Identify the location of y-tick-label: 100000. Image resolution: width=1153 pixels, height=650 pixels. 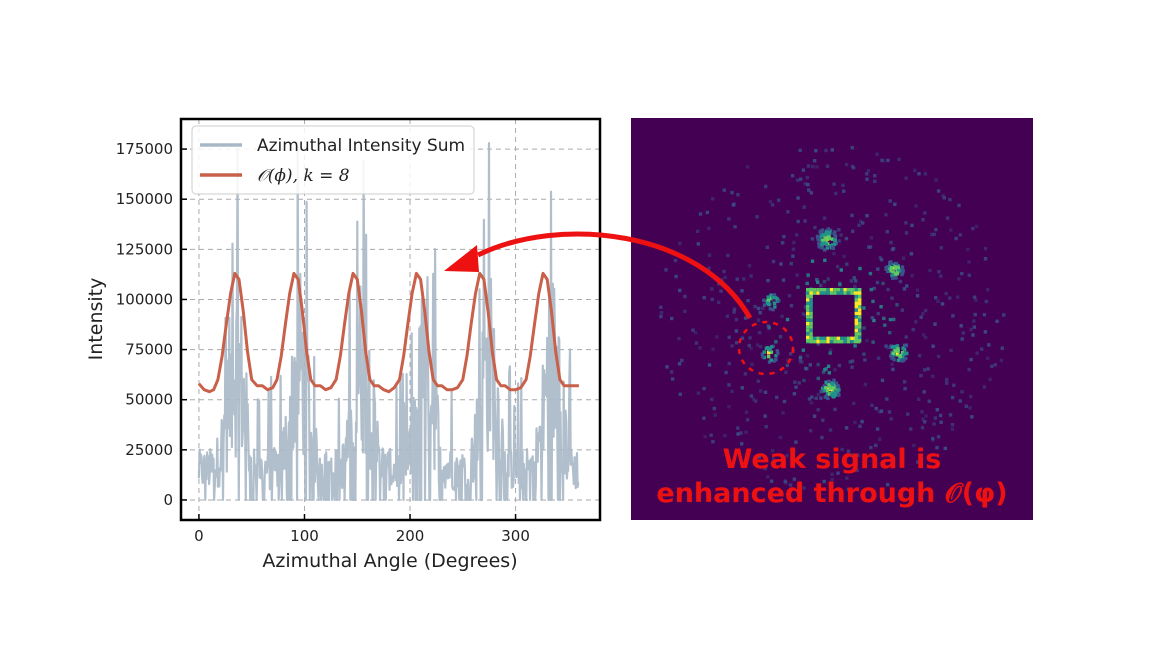
(144, 299).